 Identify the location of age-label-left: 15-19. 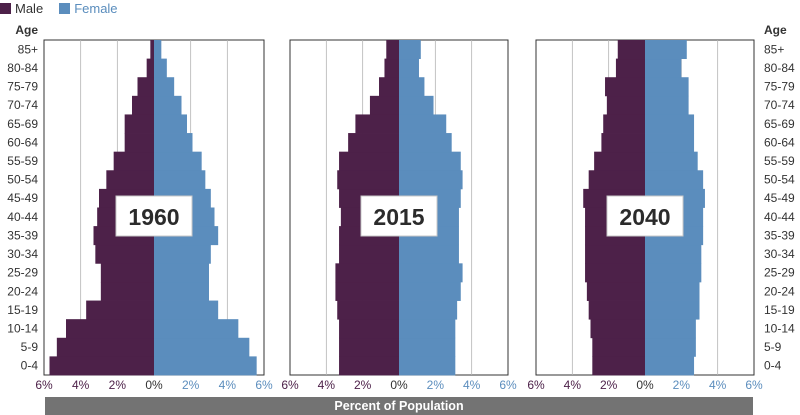
(22, 310).